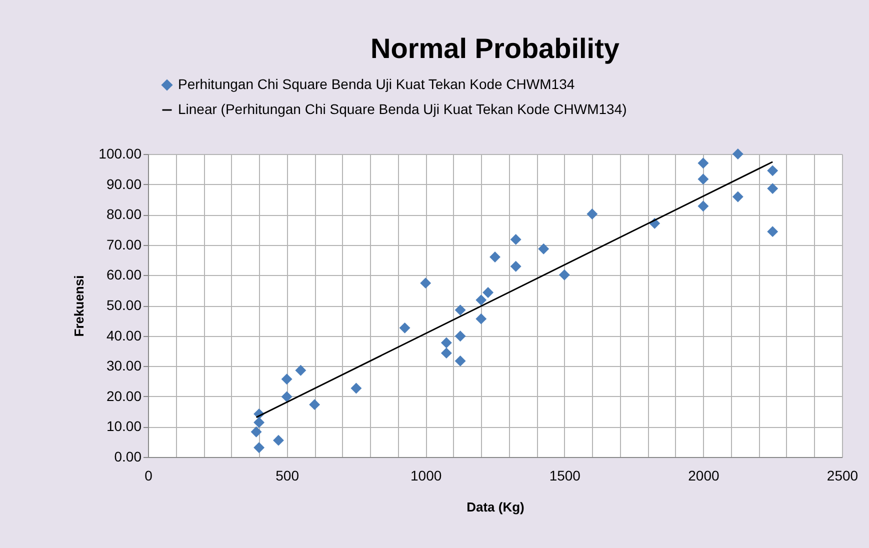 The height and width of the screenshot is (548, 869). I want to click on y-tick-label: 50.00, so click(124, 305).